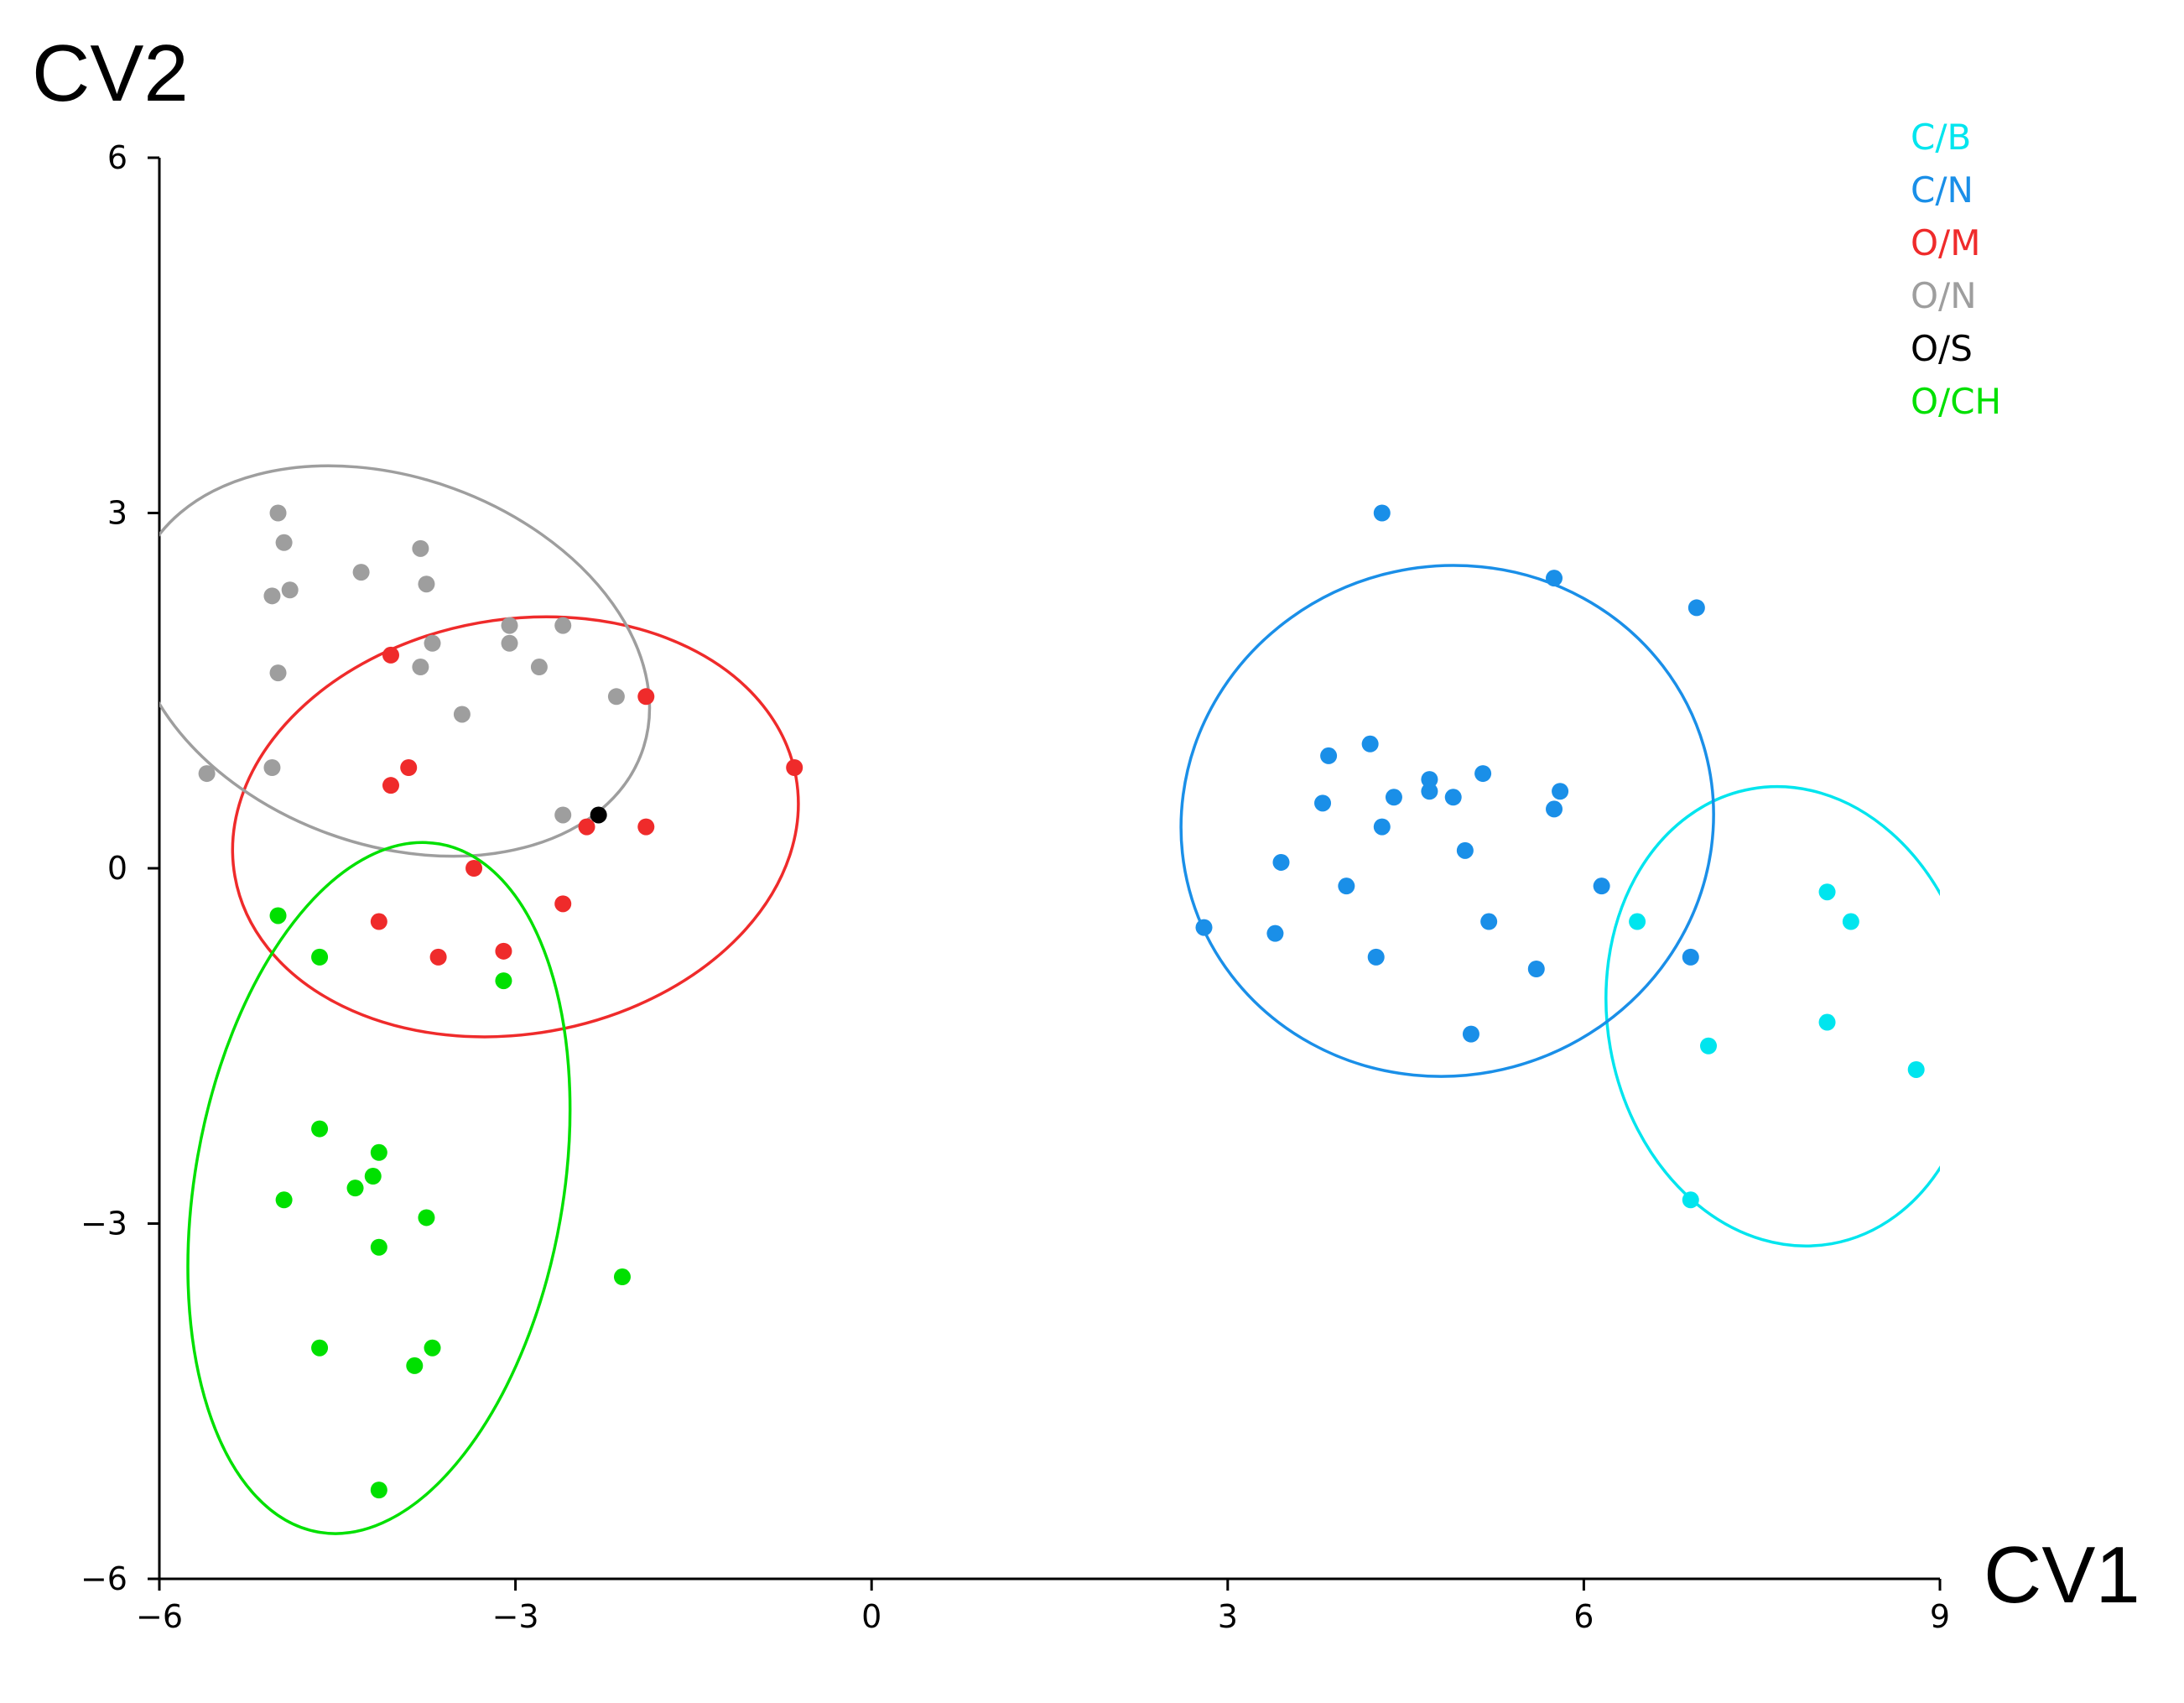 The width and height of the screenshot is (2184, 1703). Describe the element at coordinates (871, 1617) in the screenshot. I see `x-tick-label: 0` at that location.